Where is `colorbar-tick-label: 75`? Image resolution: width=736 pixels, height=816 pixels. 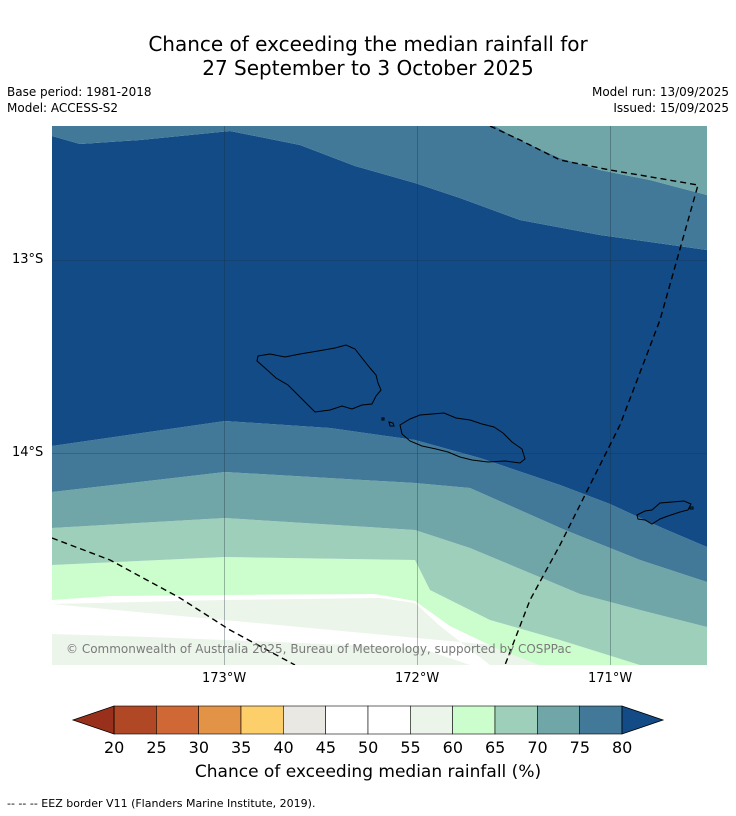 colorbar-tick-label: 75 is located at coordinates (580, 747).